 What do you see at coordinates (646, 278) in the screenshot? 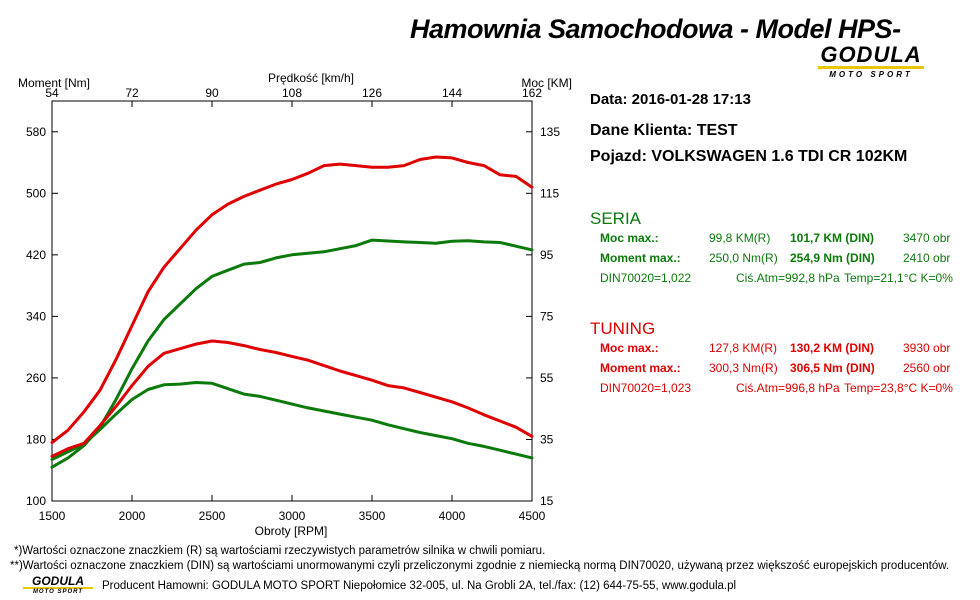
I see `seria-din: DIN70020=1,022` at bounding box center [646, 278].